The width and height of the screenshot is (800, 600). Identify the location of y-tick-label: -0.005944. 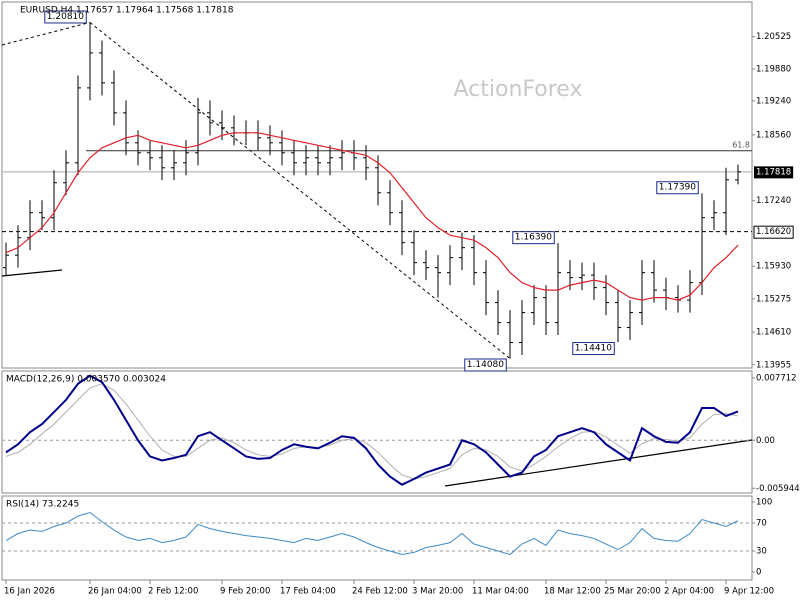
(778, 489).